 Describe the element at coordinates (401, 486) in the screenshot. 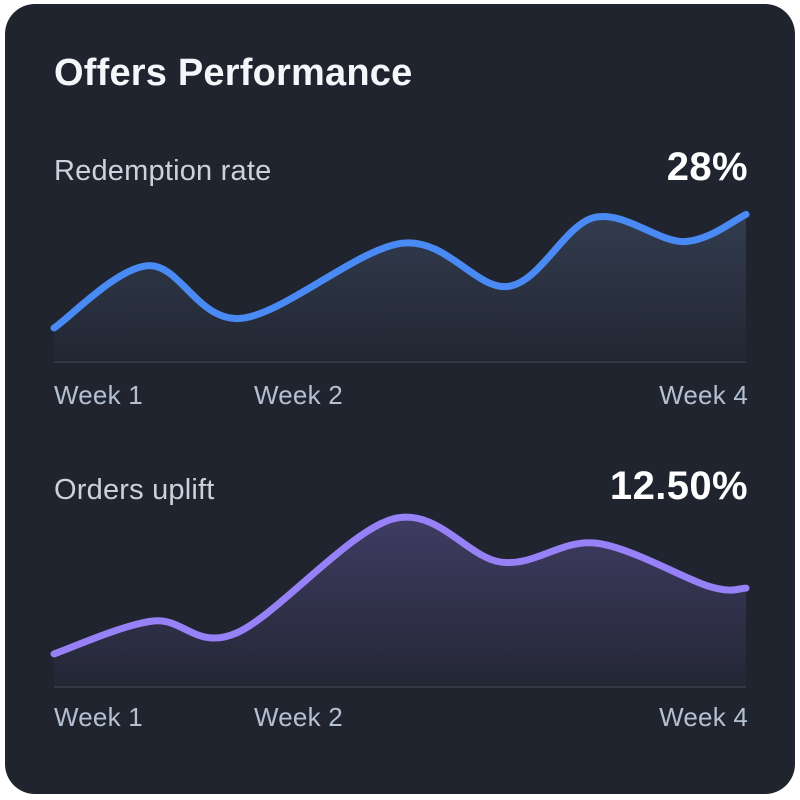

I see `metric-row: Orders uplift 12.50%` at that location.